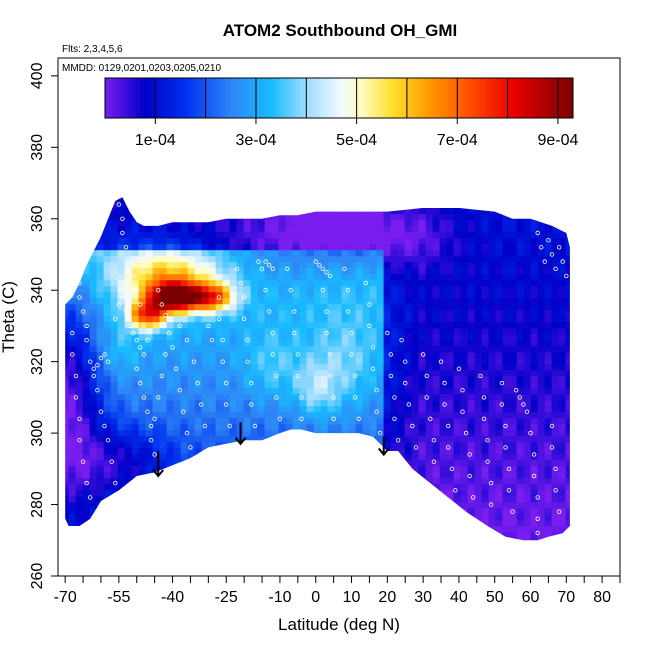  Describe the element at coordinates (356, 140) in the screenshot. I see `colorbar-tick-label: 5e-04` at that location.